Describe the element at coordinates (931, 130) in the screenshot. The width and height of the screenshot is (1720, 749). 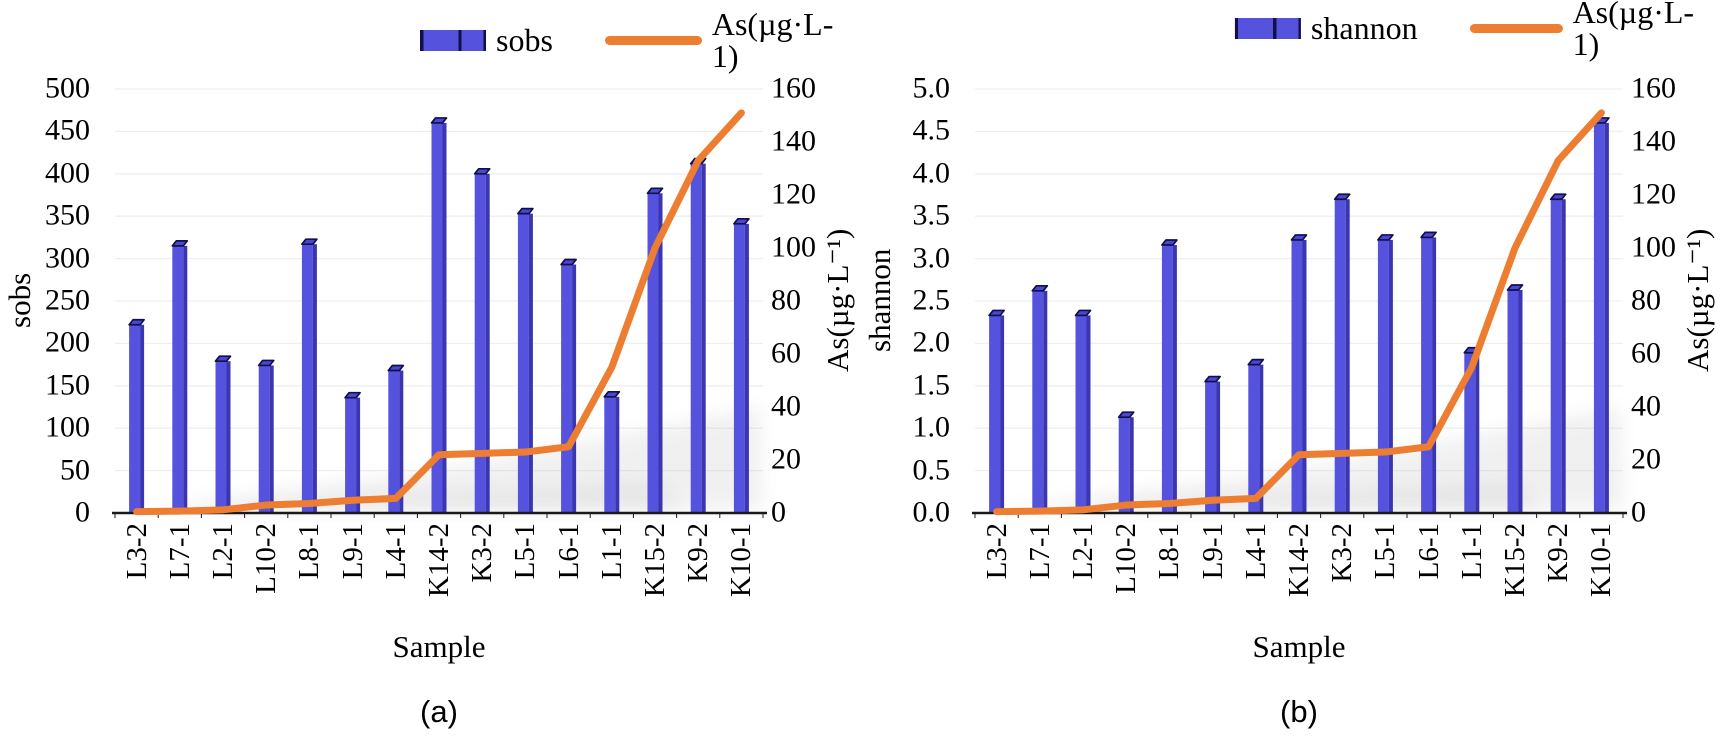
I see `axis-tick-label: 4.5` at that location.